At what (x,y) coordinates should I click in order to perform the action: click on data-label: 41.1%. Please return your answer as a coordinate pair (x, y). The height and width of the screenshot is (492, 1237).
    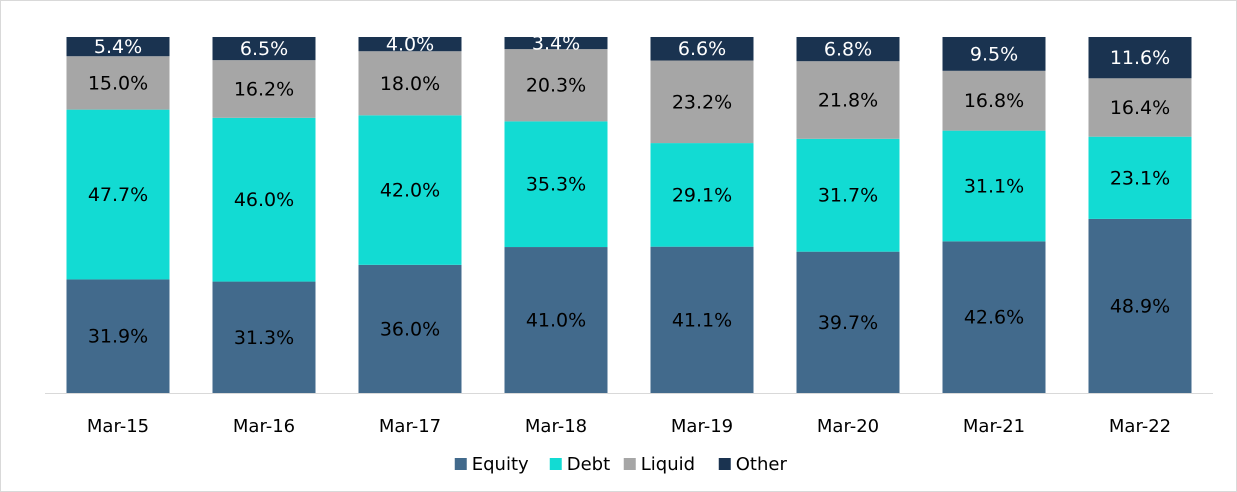
    Looking at the image, I should click on (702, 320).